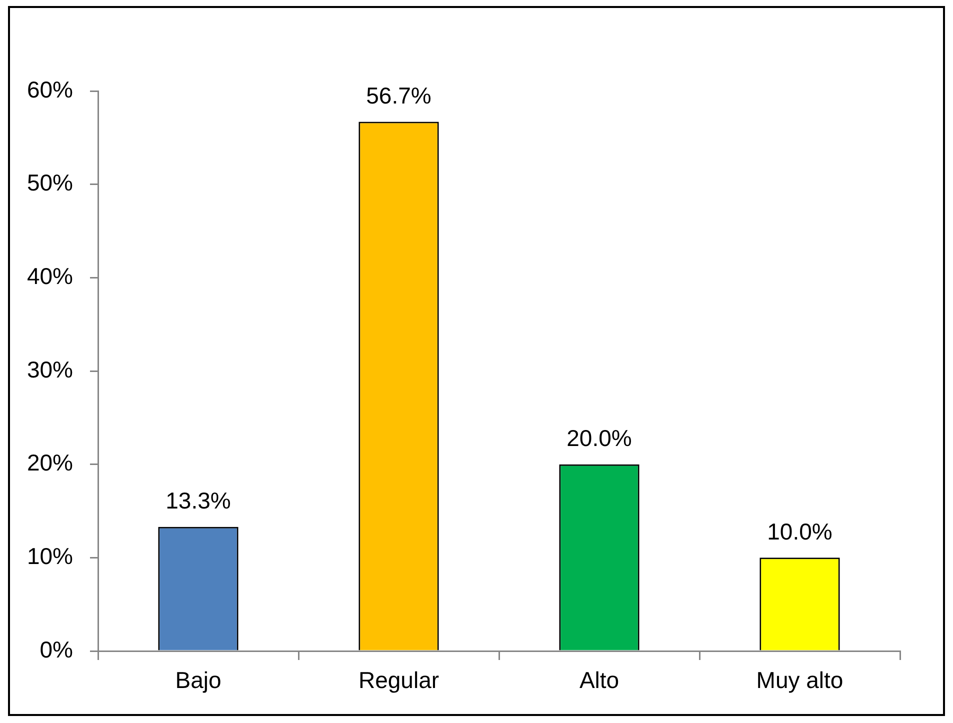 Image resolution: width=953 pixels, height=723 pixels. I want to click on data-label: 13.3%, so click(198, 501).